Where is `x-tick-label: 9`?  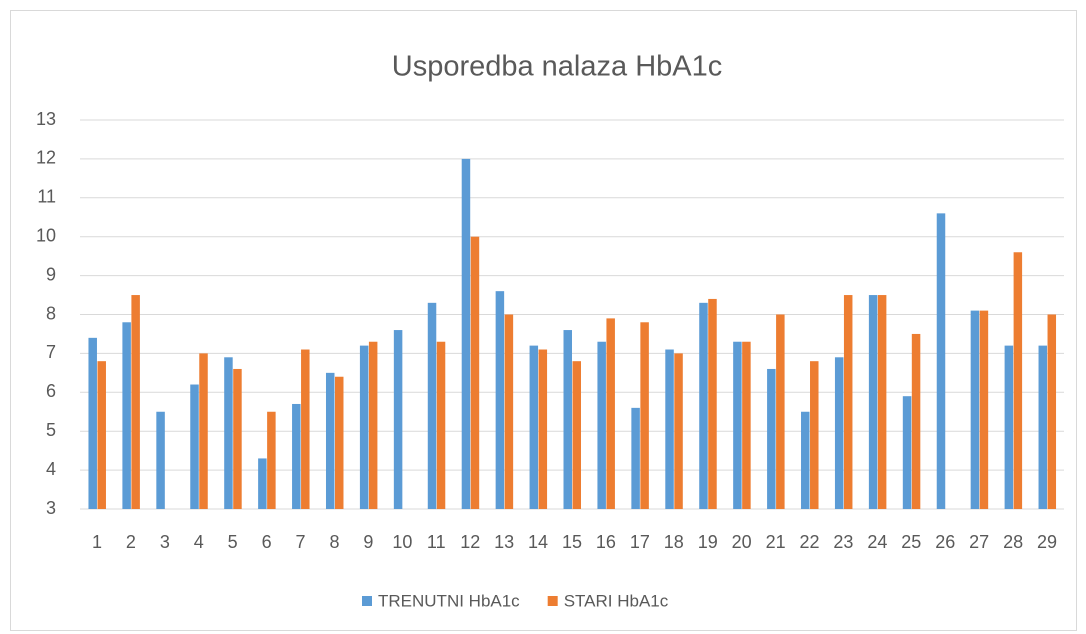
x-tick-label: 9 is located at coordinates (368, 542).